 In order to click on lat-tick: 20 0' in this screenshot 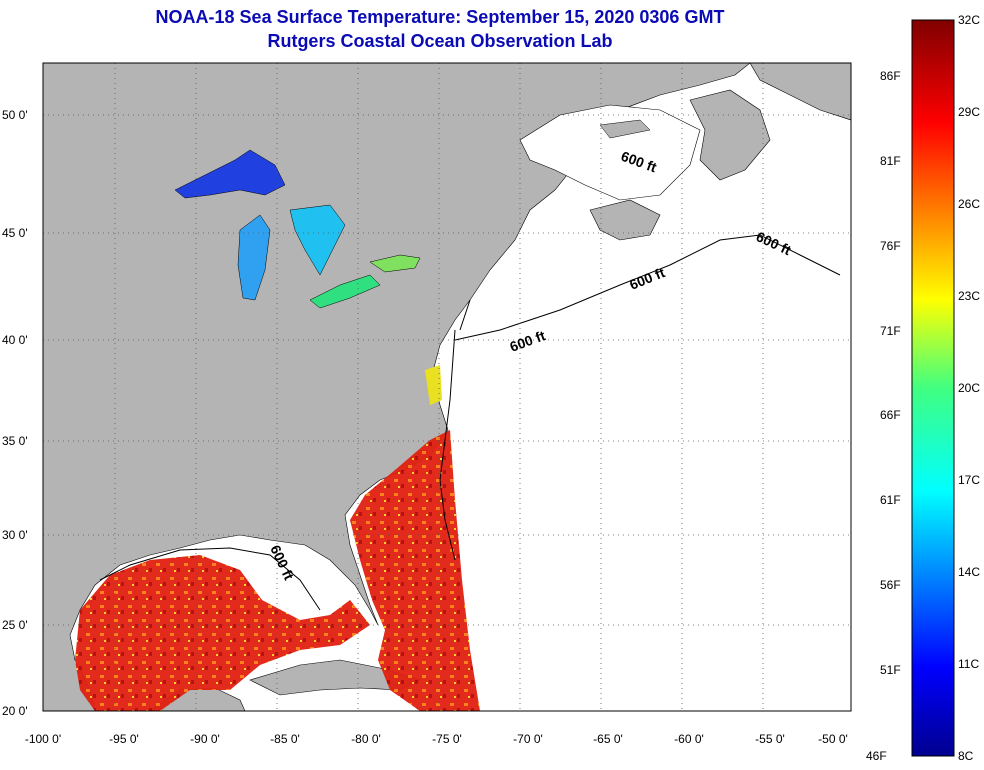, I will do `click(15, 711)`.